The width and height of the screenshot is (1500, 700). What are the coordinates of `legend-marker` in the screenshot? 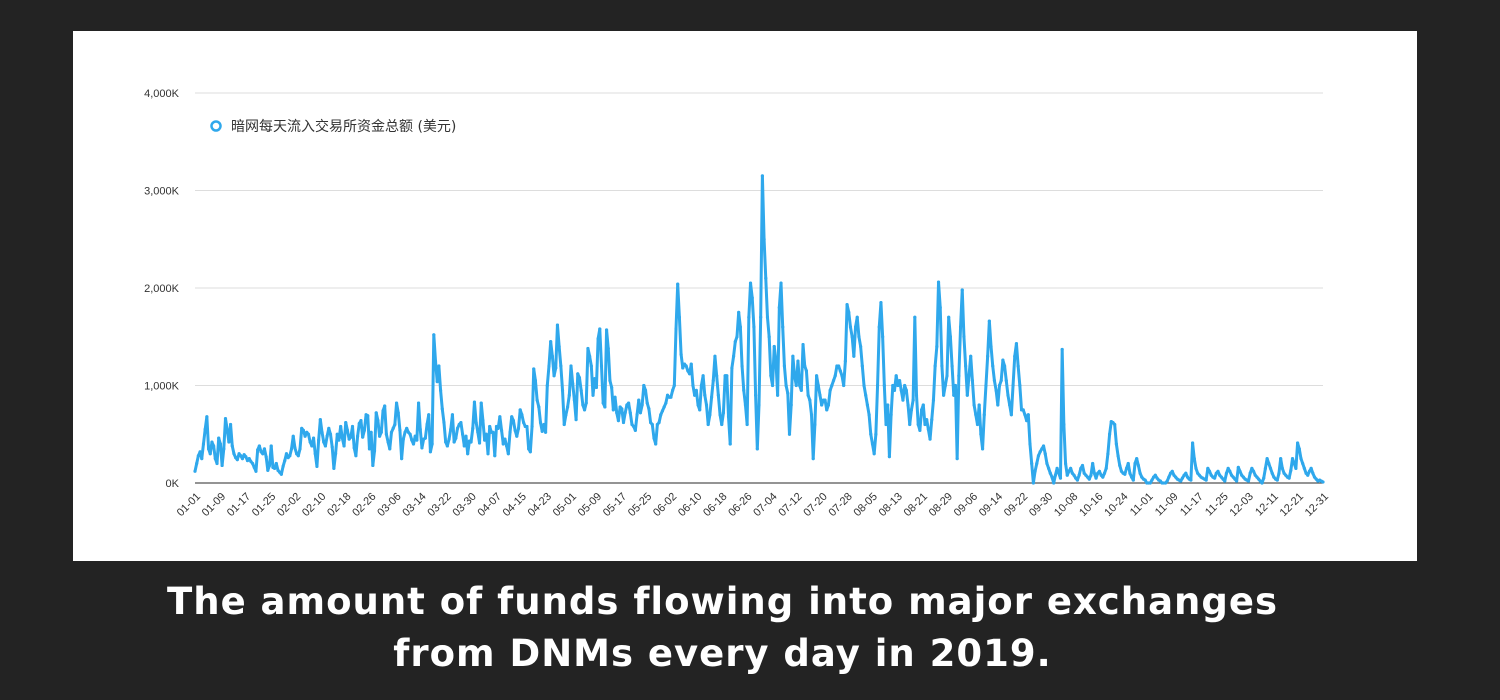 It's located at (216, 126).